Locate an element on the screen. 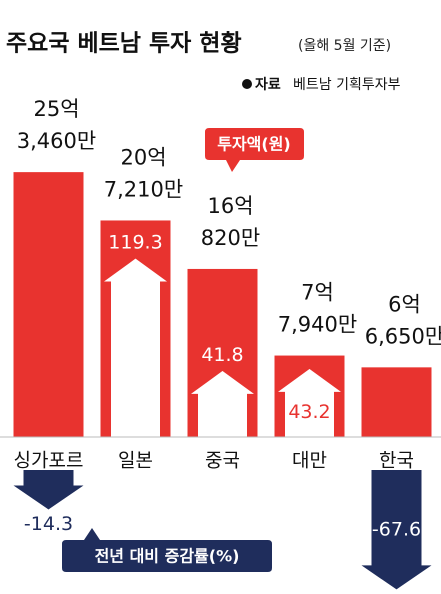 This screenshot has width=441, height=594. legend-label: 전년 대비 증감률(%) is located at coordinates (167, 556).